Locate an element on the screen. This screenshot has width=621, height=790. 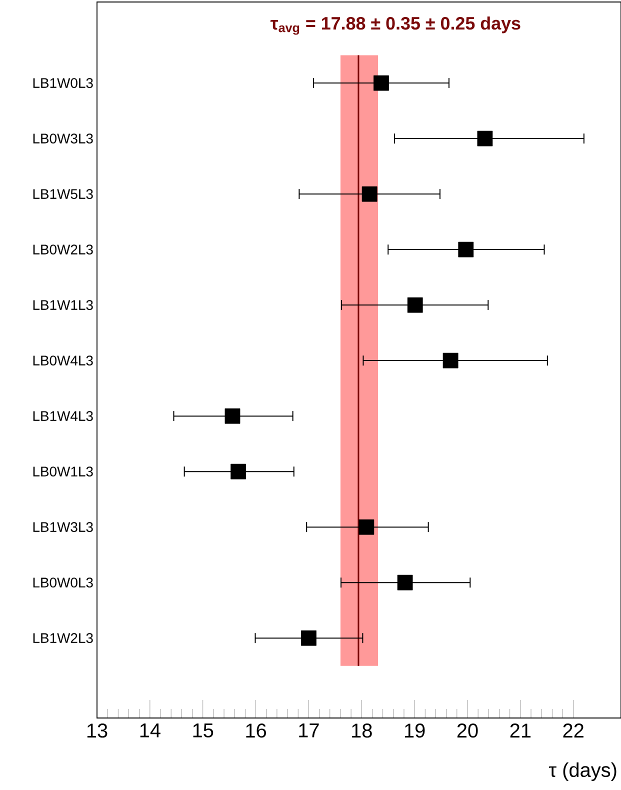
y-tick-label: LB1W4L3 is located at coordinates (63, 416).